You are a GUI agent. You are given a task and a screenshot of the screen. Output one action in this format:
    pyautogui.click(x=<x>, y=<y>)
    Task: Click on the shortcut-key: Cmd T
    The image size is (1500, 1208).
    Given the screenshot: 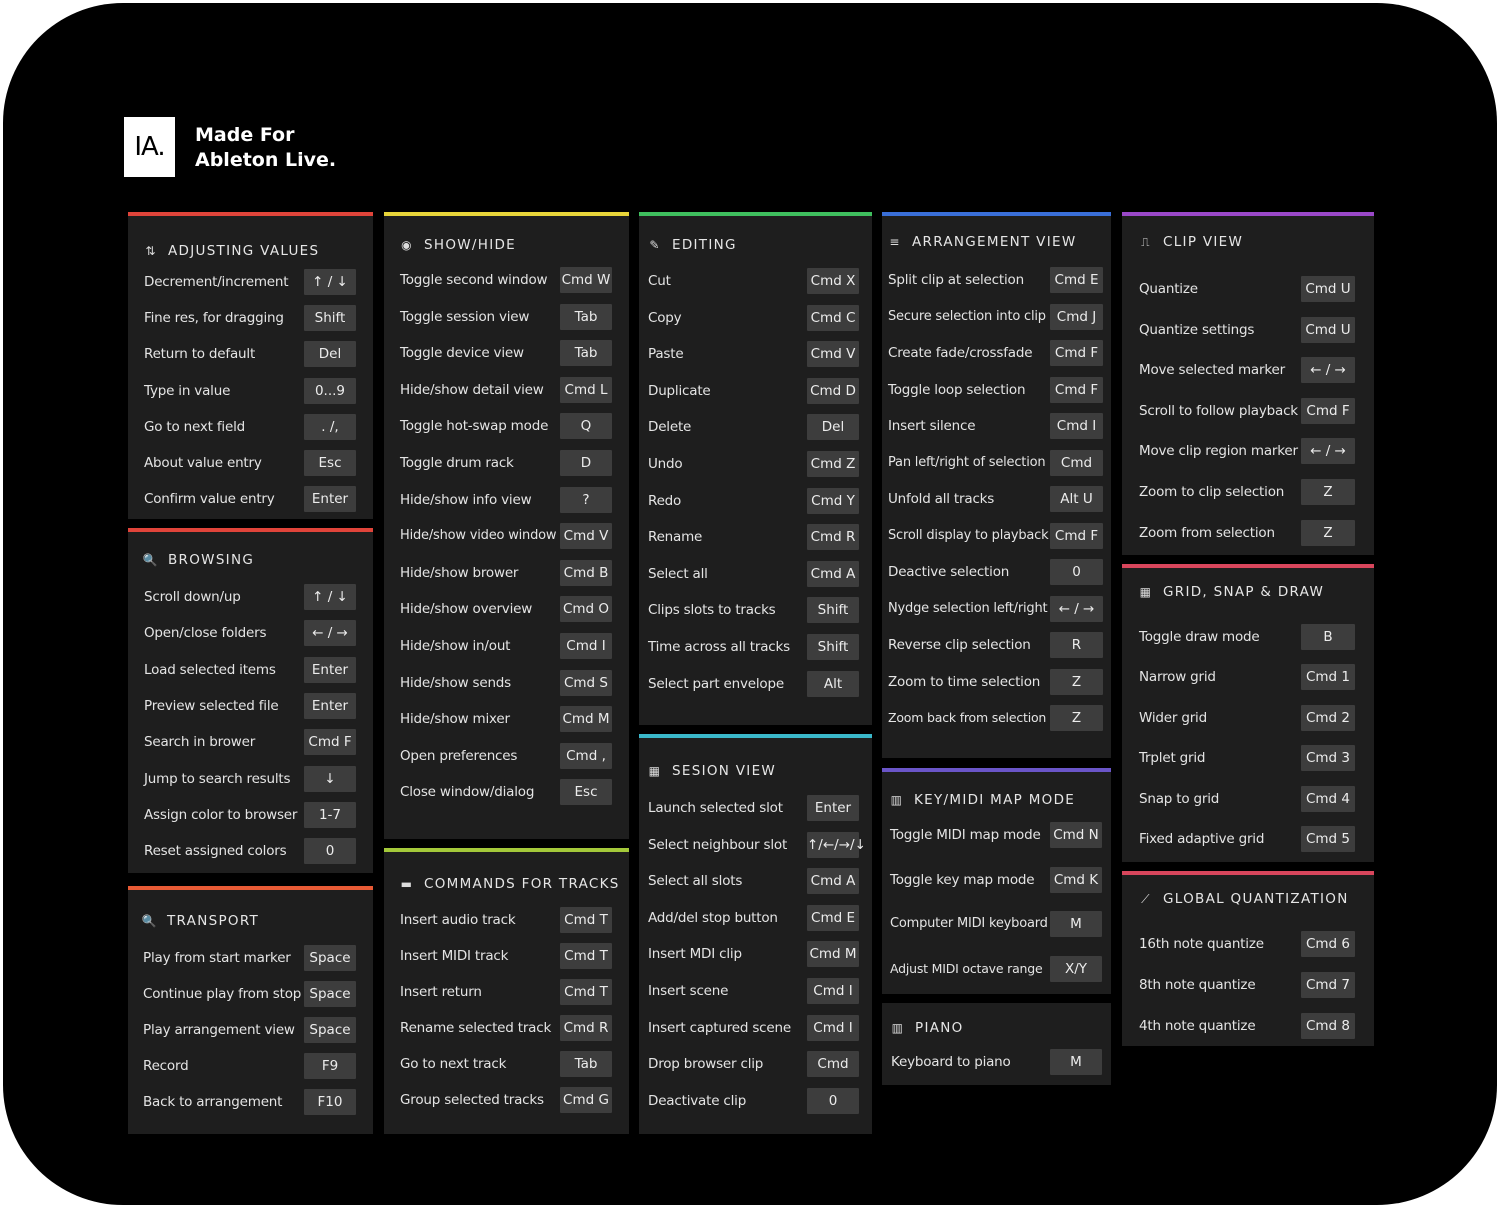 What is the action you would take?
    pyautogui.click(x=586, y=920)
    